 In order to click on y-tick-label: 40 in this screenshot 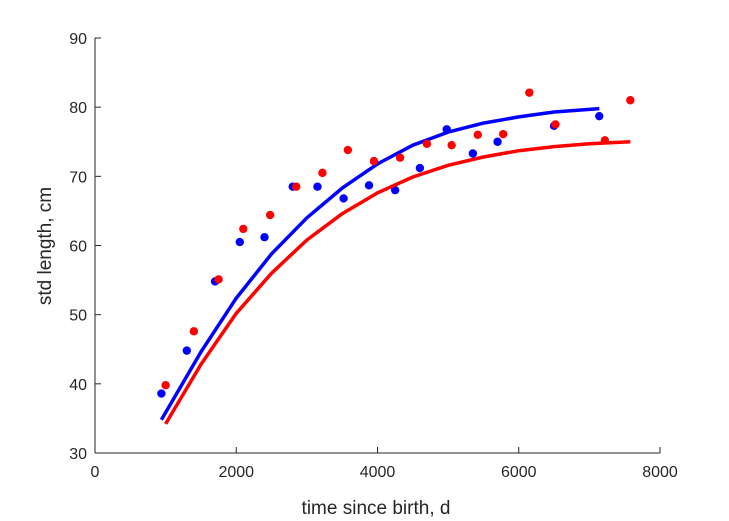, I will do `click(78, 385)`.